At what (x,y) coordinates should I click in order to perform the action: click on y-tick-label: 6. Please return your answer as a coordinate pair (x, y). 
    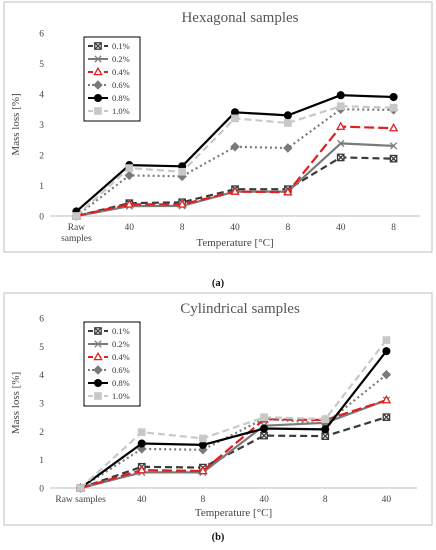
    Looking at the image, I should click on (41, 35).